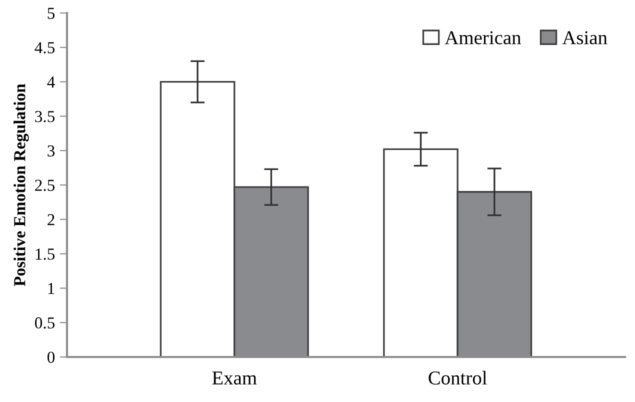 This screenshot has width=635, height=402. Describe the element at coordinates (51, 220) in the screenshot. I see `y-tick-label: 2` at that location.